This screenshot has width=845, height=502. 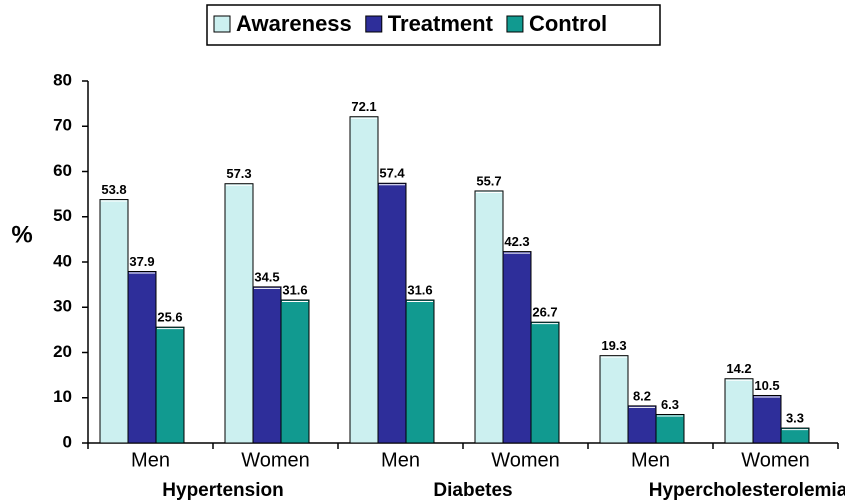 I want to click on value-label: 25.6, so click(x=169, y=317).